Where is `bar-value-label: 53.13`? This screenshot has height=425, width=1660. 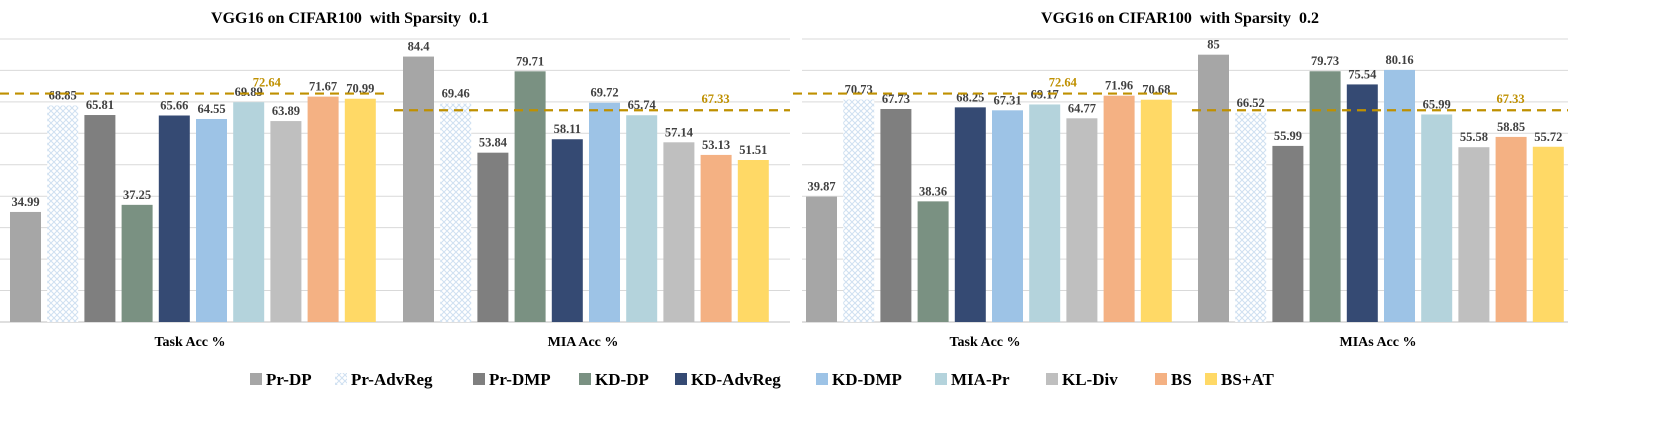
bar-value-label: 53.13 is located at coordinates (716, 145).